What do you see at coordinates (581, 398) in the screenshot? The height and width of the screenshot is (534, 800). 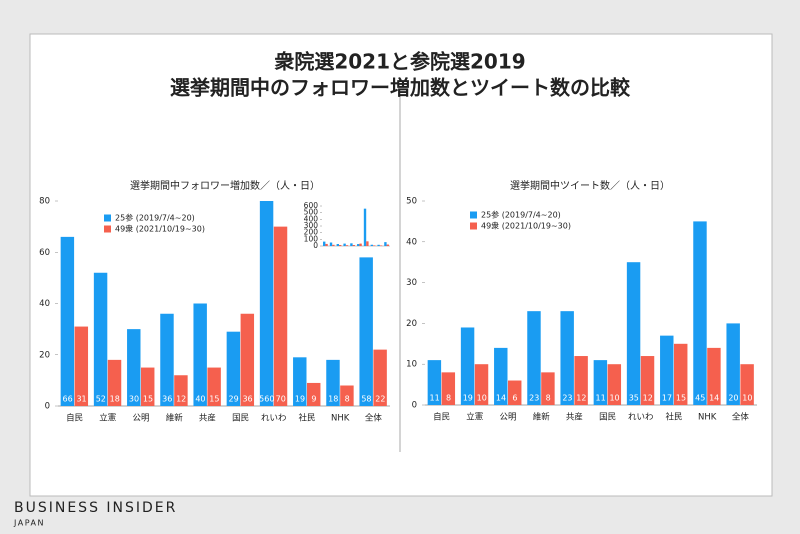 I see `data-label: 12` at bounding box center [581, 398].